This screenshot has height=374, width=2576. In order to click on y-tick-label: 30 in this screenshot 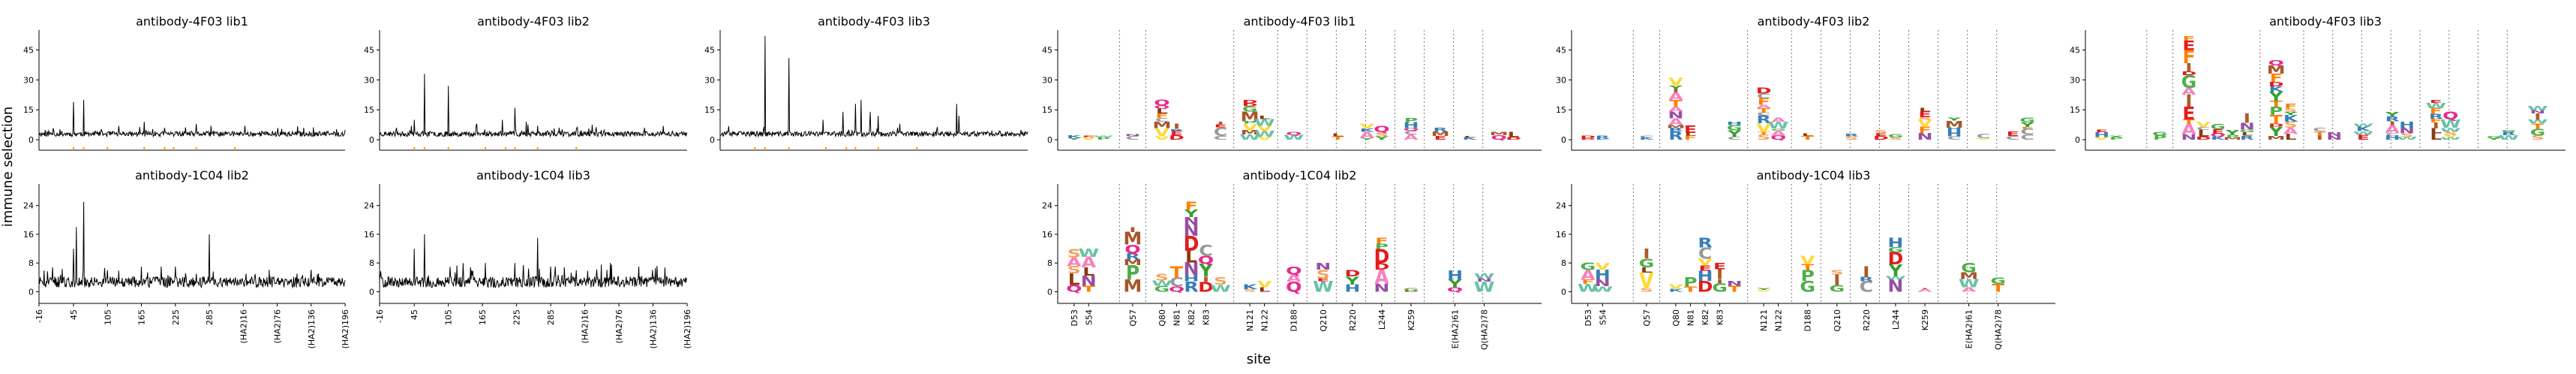, I will do `click(1047, 80)`.